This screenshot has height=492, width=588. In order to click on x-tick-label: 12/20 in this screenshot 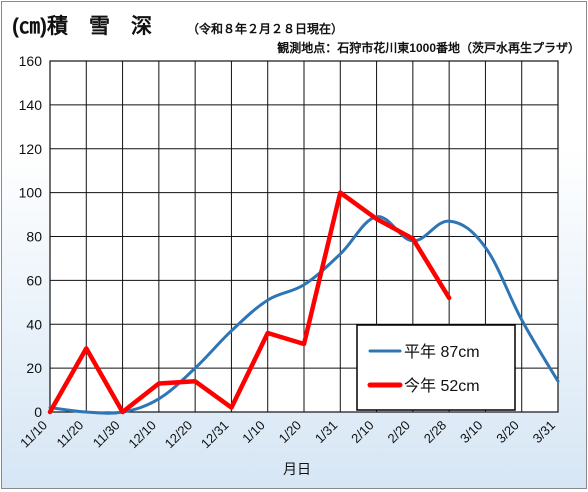, I will do `click(179, 435)`.